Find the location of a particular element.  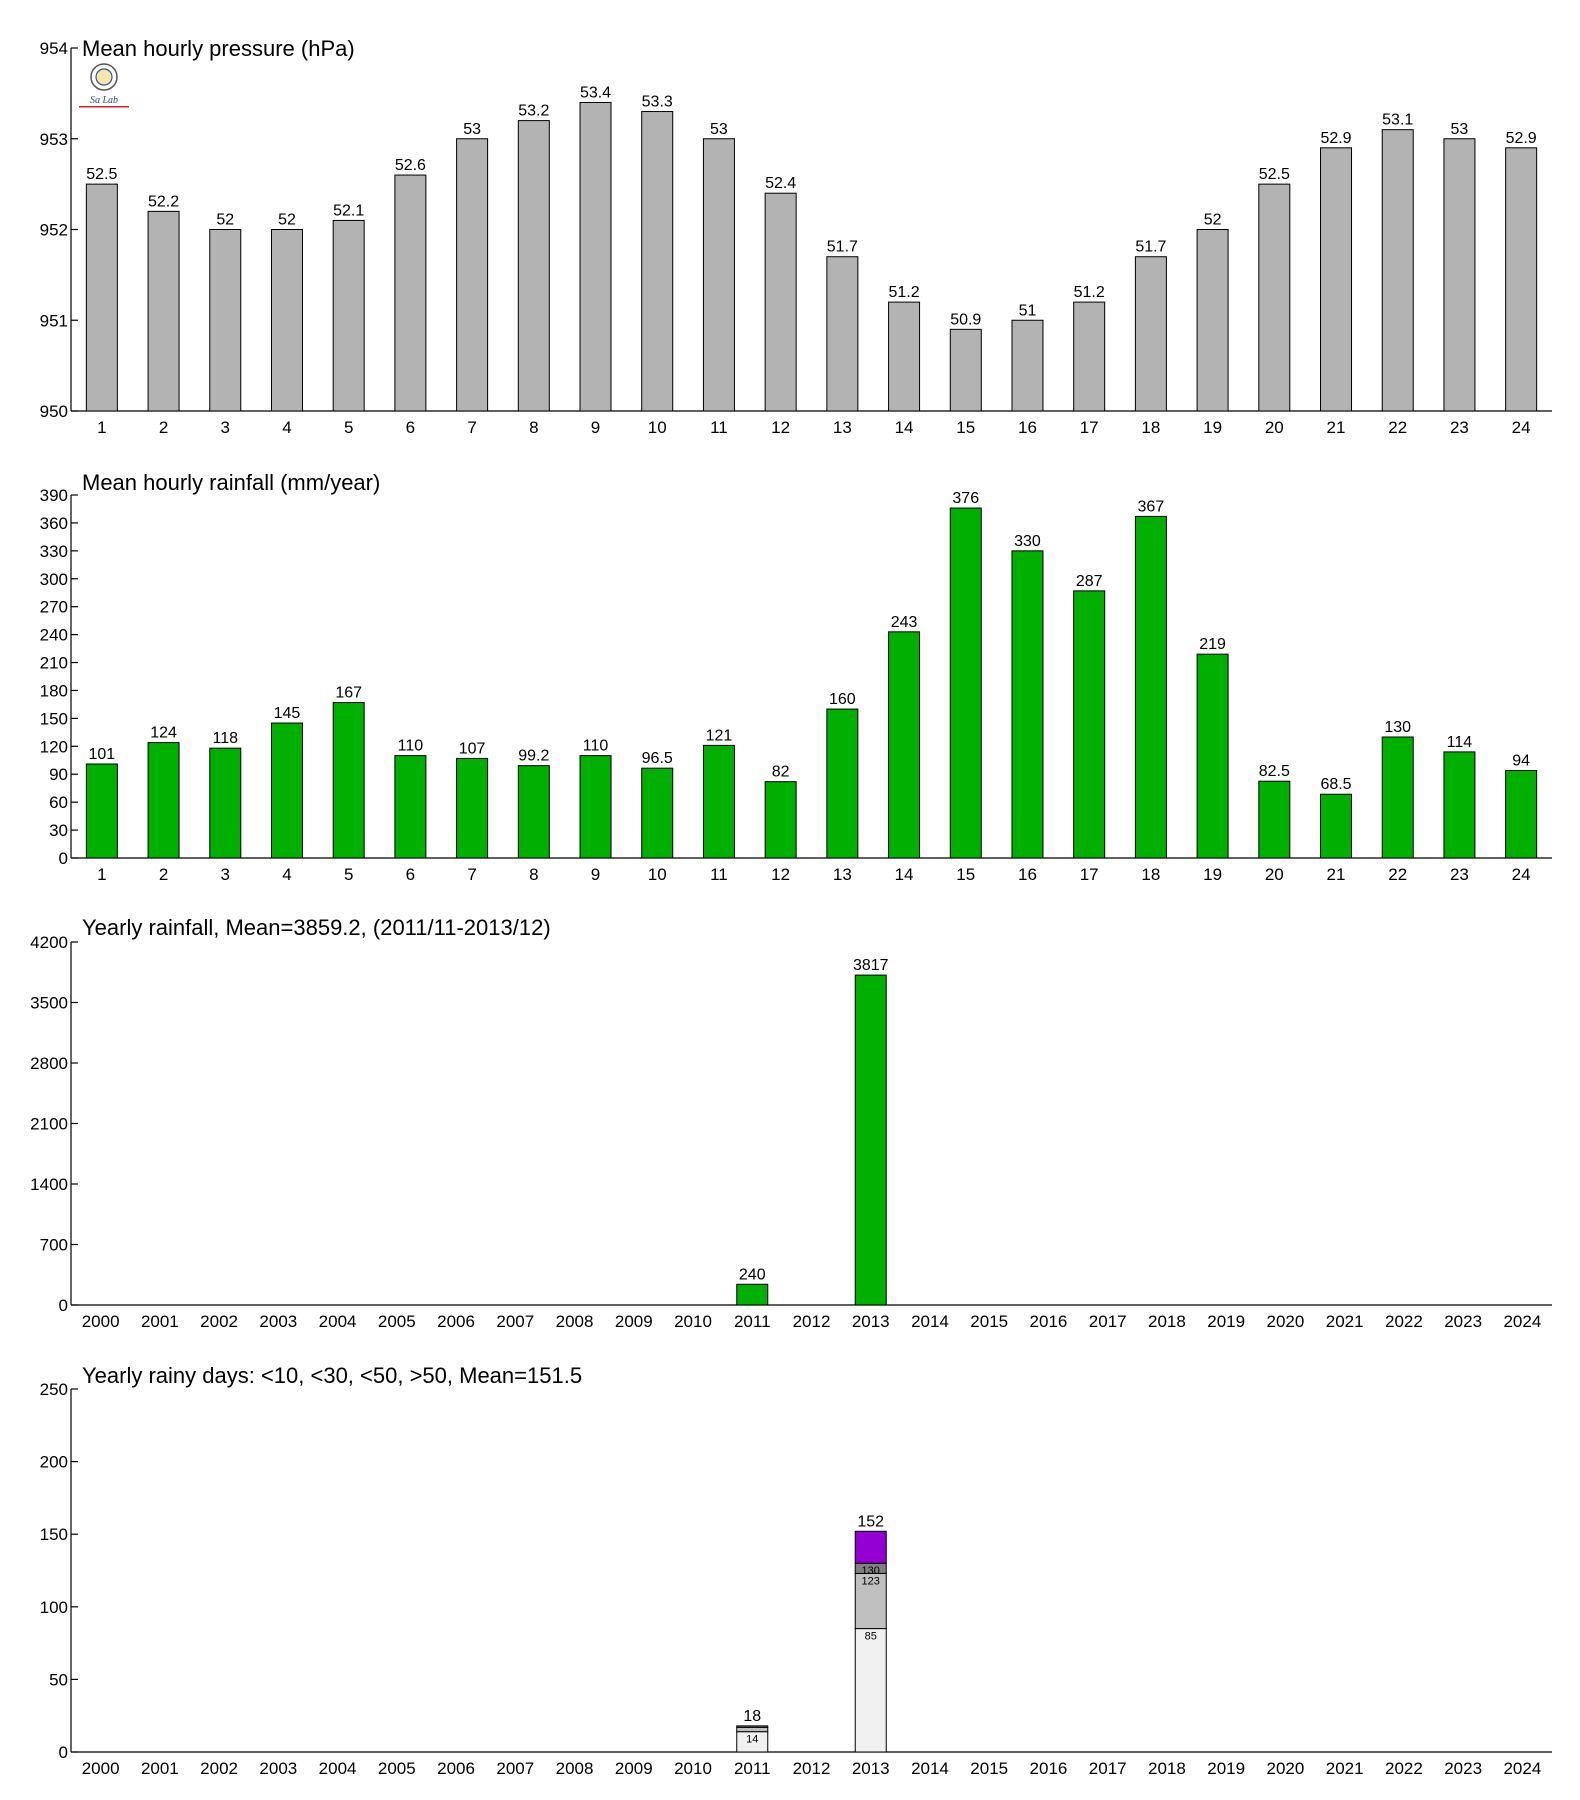

bar-data-label: 53 is located at coordinates (719, 129).